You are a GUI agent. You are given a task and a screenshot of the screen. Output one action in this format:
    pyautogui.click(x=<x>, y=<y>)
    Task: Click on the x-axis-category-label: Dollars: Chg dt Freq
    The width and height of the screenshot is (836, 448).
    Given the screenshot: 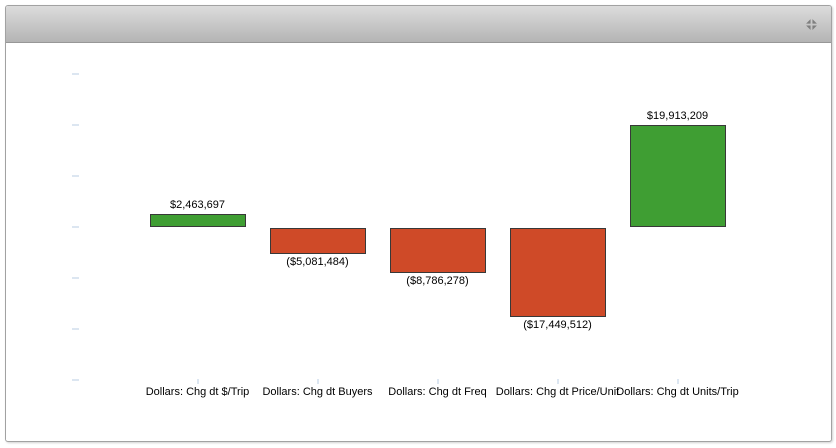 What is the action you would take?
    pyautogui.click(x=437, y=392)
    